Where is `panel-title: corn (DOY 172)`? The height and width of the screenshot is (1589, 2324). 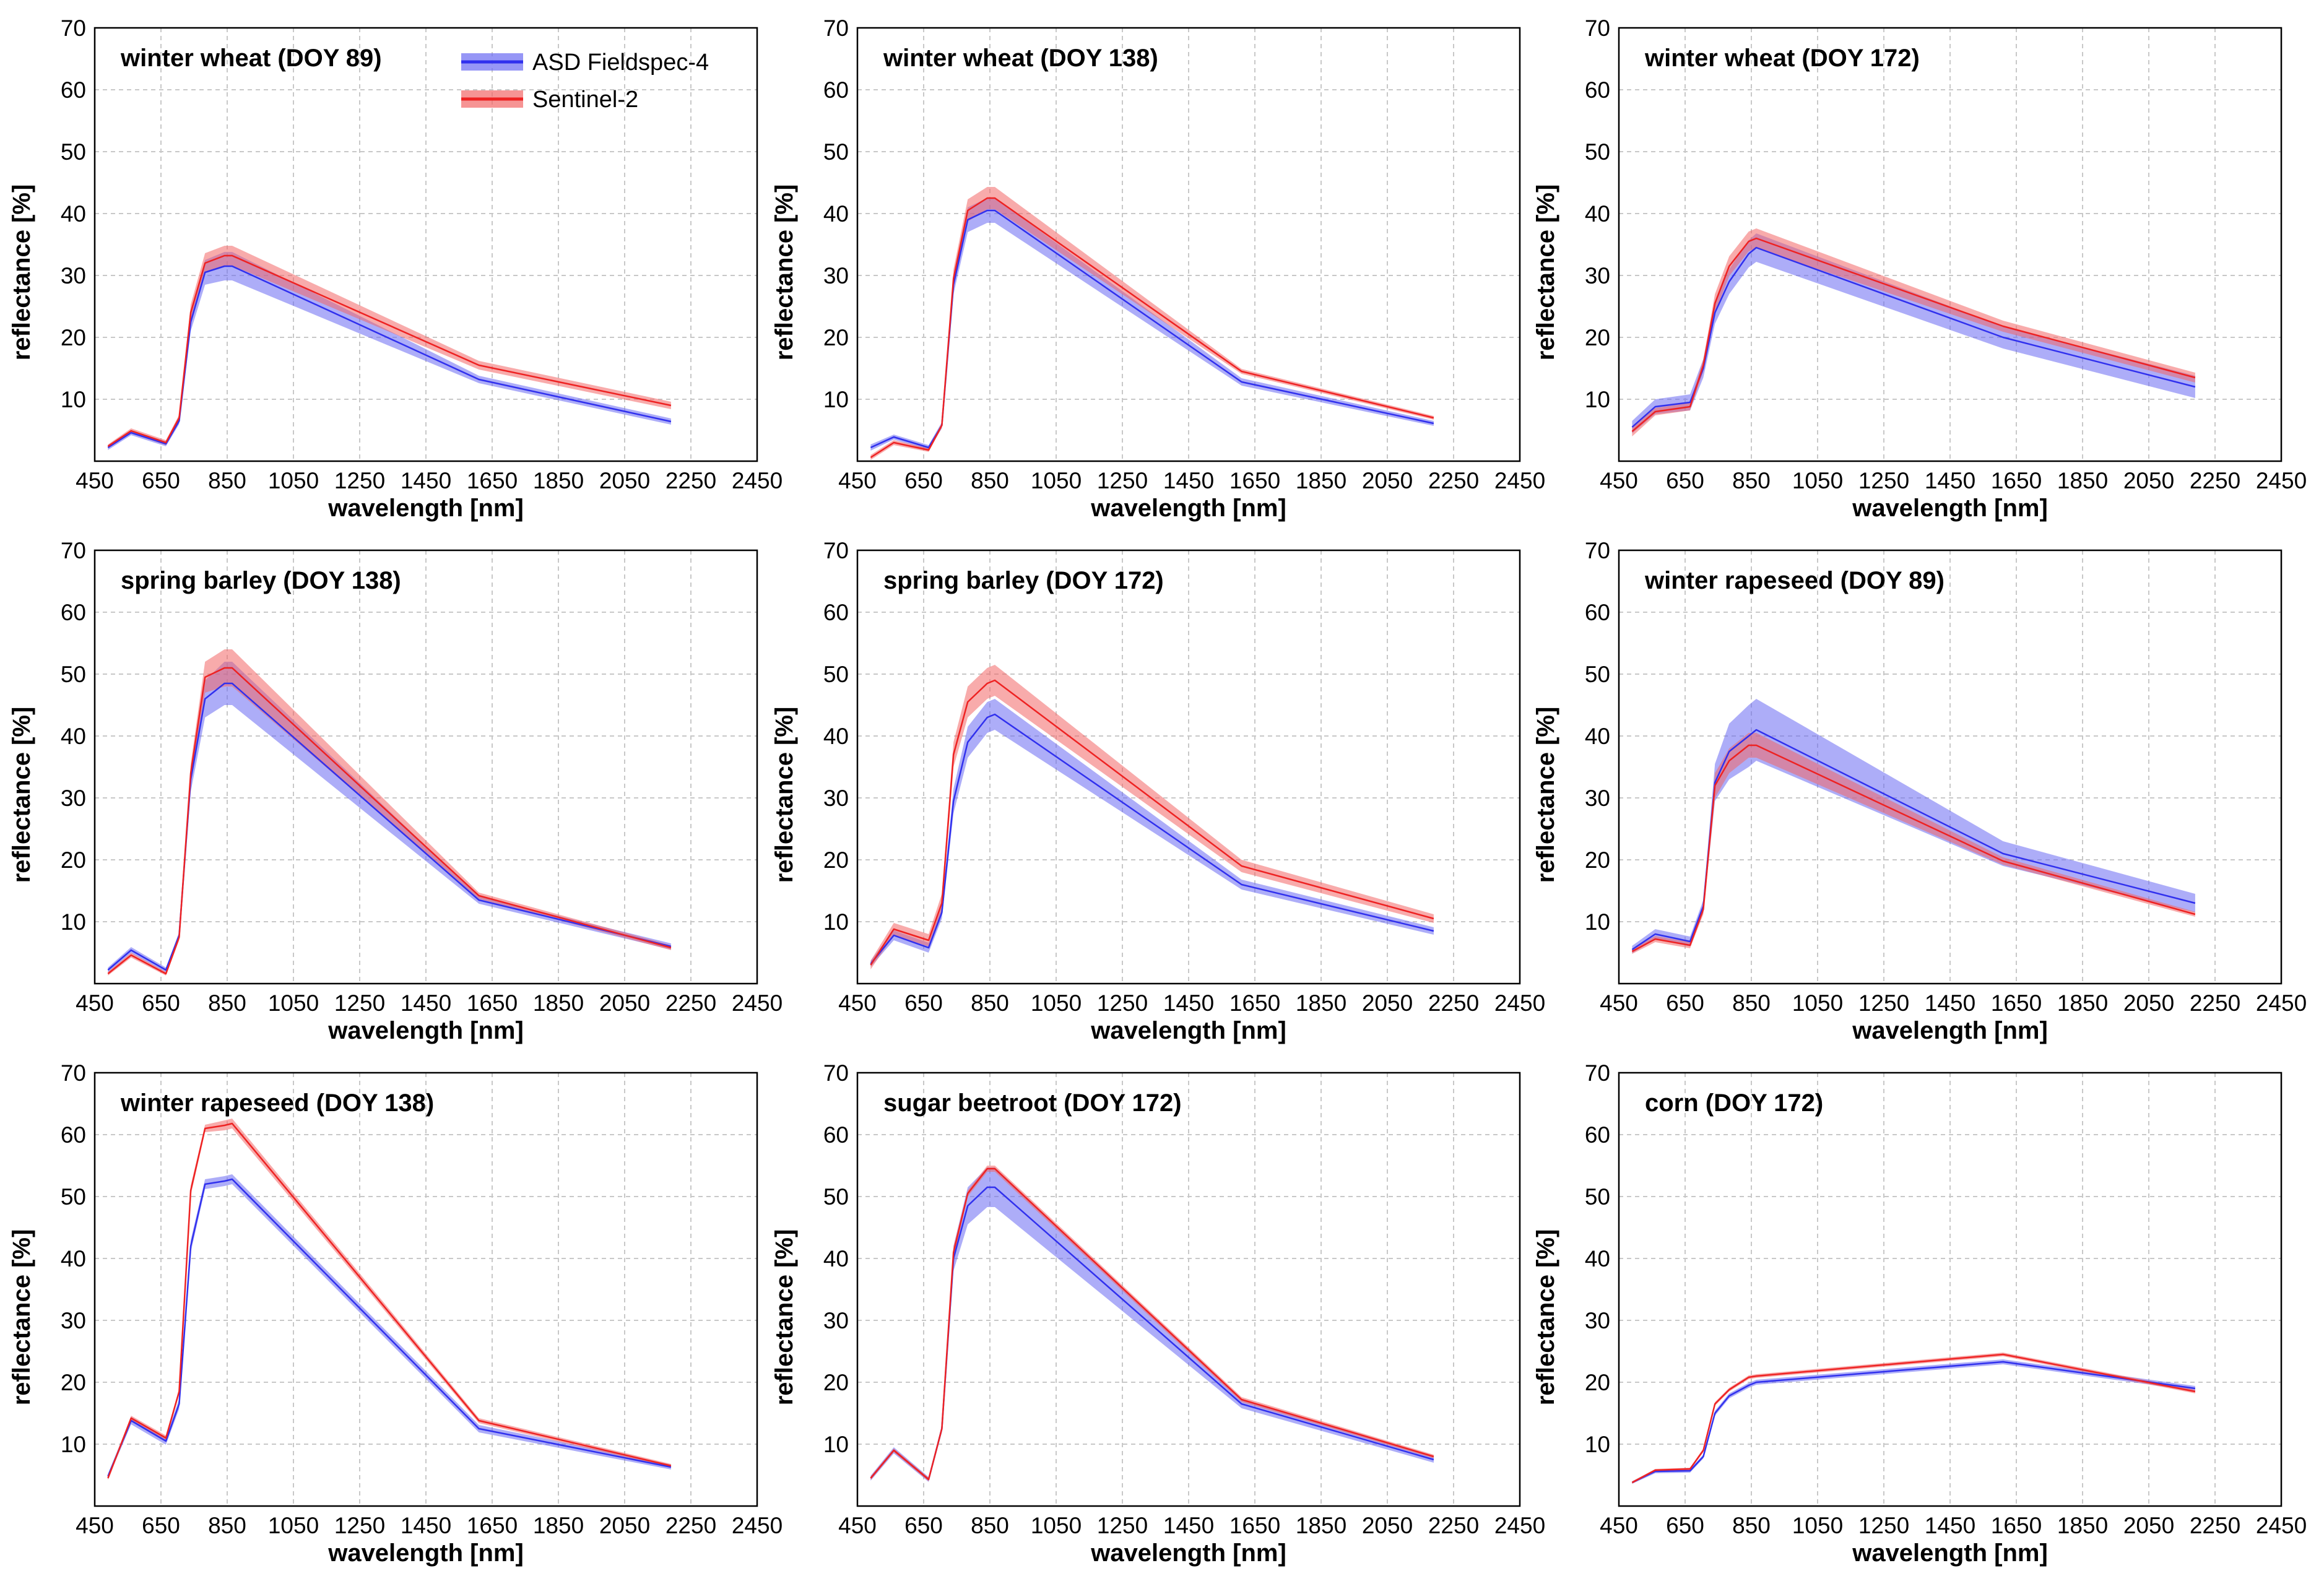
panel-title: corn (DOY 172) is located at coordinates (1734, 1103).